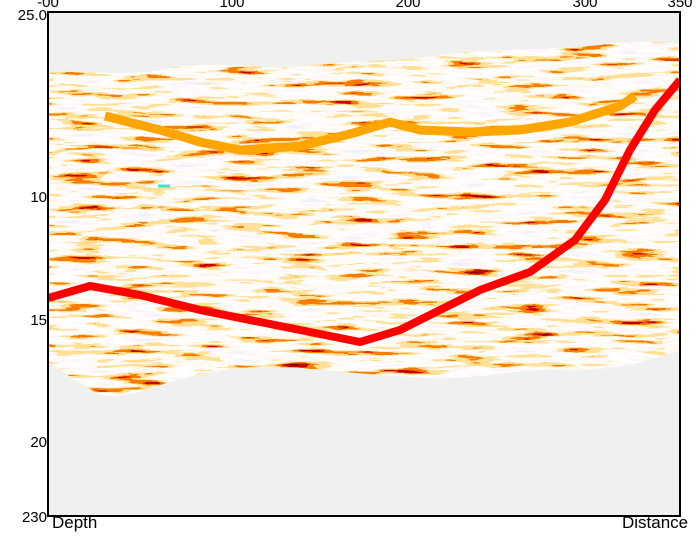  Describe the element at coordinates (584, 5) in the screenshot. I see `top-tick-label: 300` at that location.